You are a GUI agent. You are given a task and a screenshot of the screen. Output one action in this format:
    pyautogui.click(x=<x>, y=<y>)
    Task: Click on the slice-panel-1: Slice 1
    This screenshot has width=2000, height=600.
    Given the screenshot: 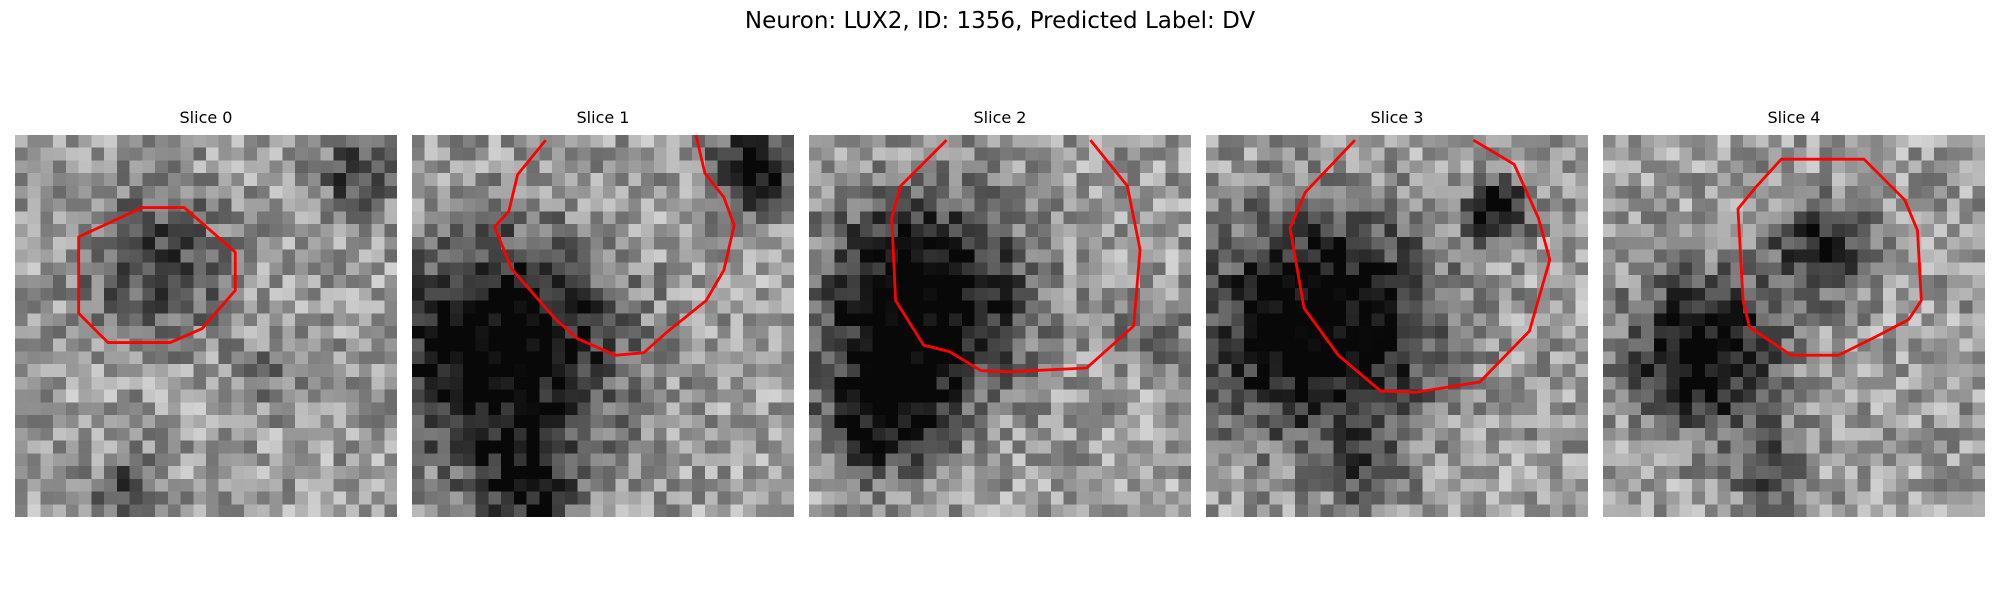 What is the action you would take?
    pyautogui.click(x=603, y=313)
    